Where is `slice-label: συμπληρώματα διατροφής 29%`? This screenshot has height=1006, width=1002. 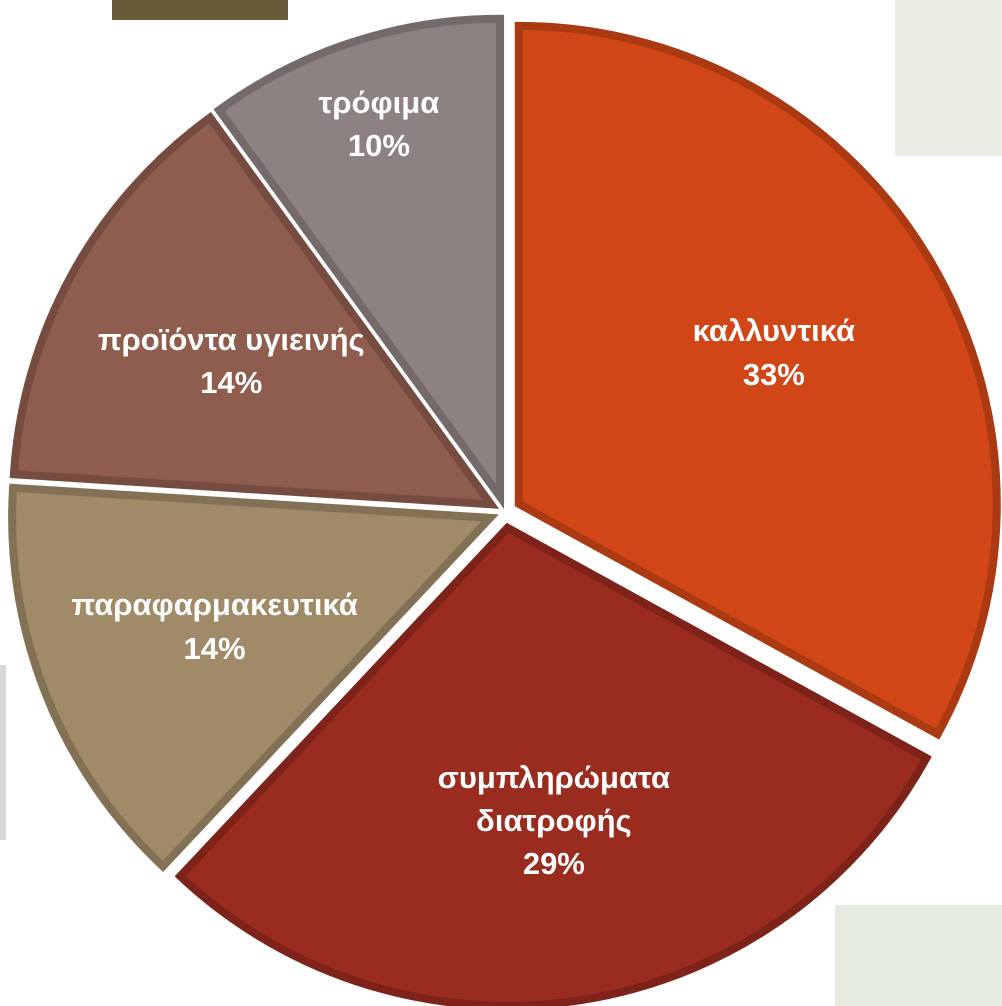 slice-label: συμπληρώματα διατροφής 29% is located at coordinates (554, 821).